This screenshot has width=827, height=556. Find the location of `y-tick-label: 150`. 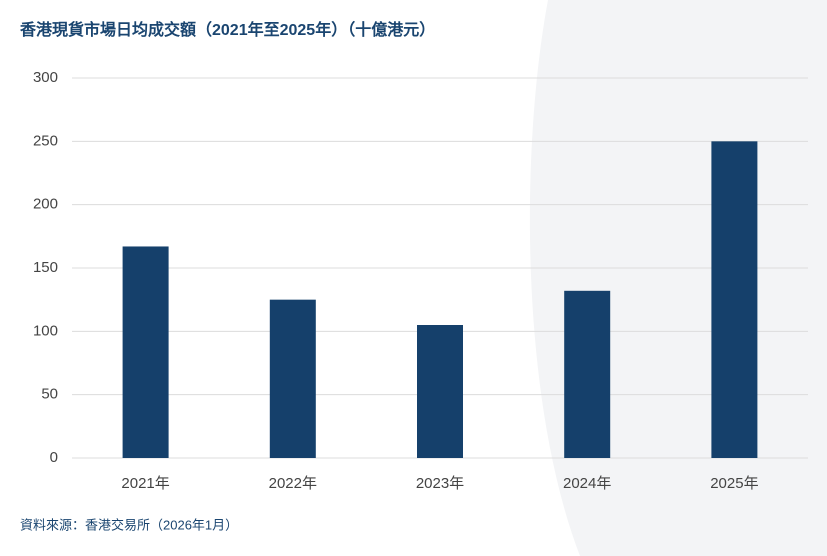

y-tick-label: 150 is located at coordinates (45, 267).